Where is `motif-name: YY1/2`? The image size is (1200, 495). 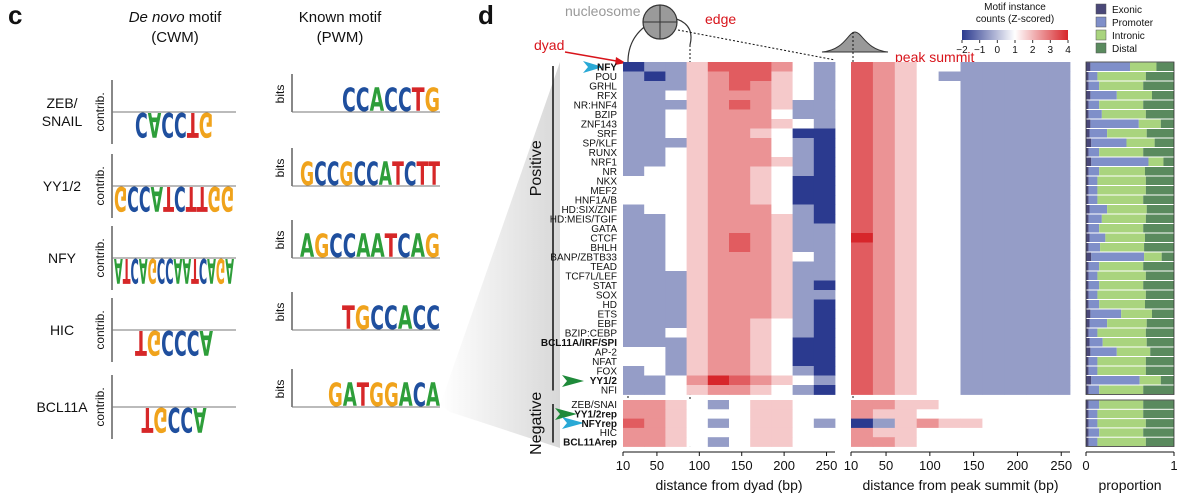 motif-name: YY1/2 is located at coordinates (62, 186).